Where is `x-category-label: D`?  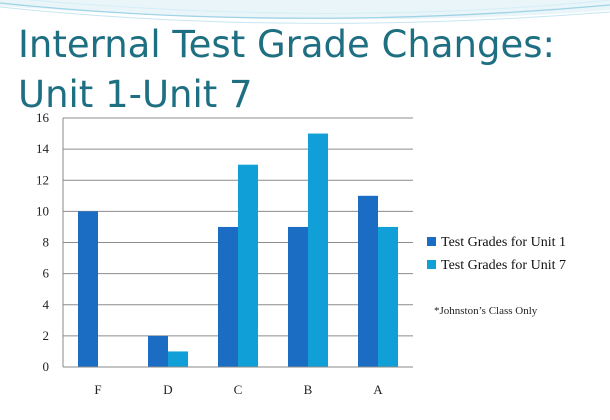 x-category-label: D is located at coordinates (167, 389).